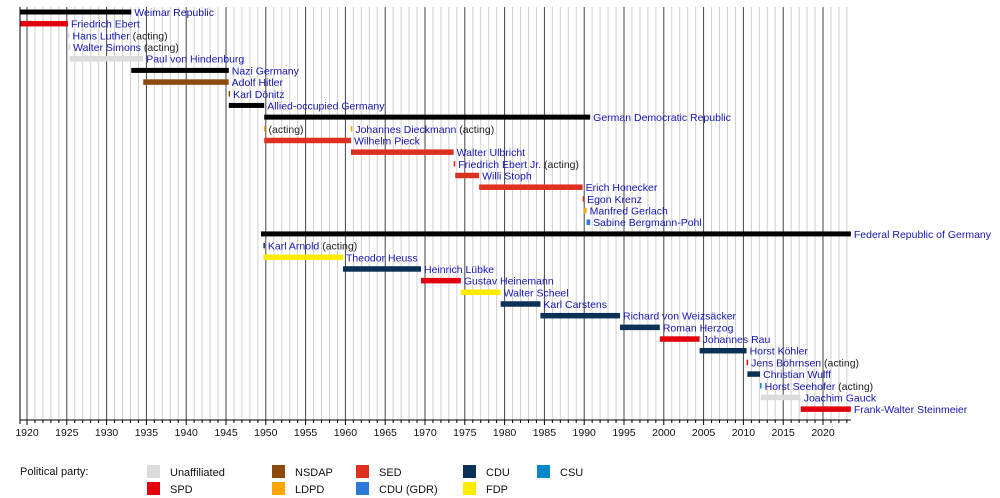  I want to click on tick-label: 1930, so click(107, 433).